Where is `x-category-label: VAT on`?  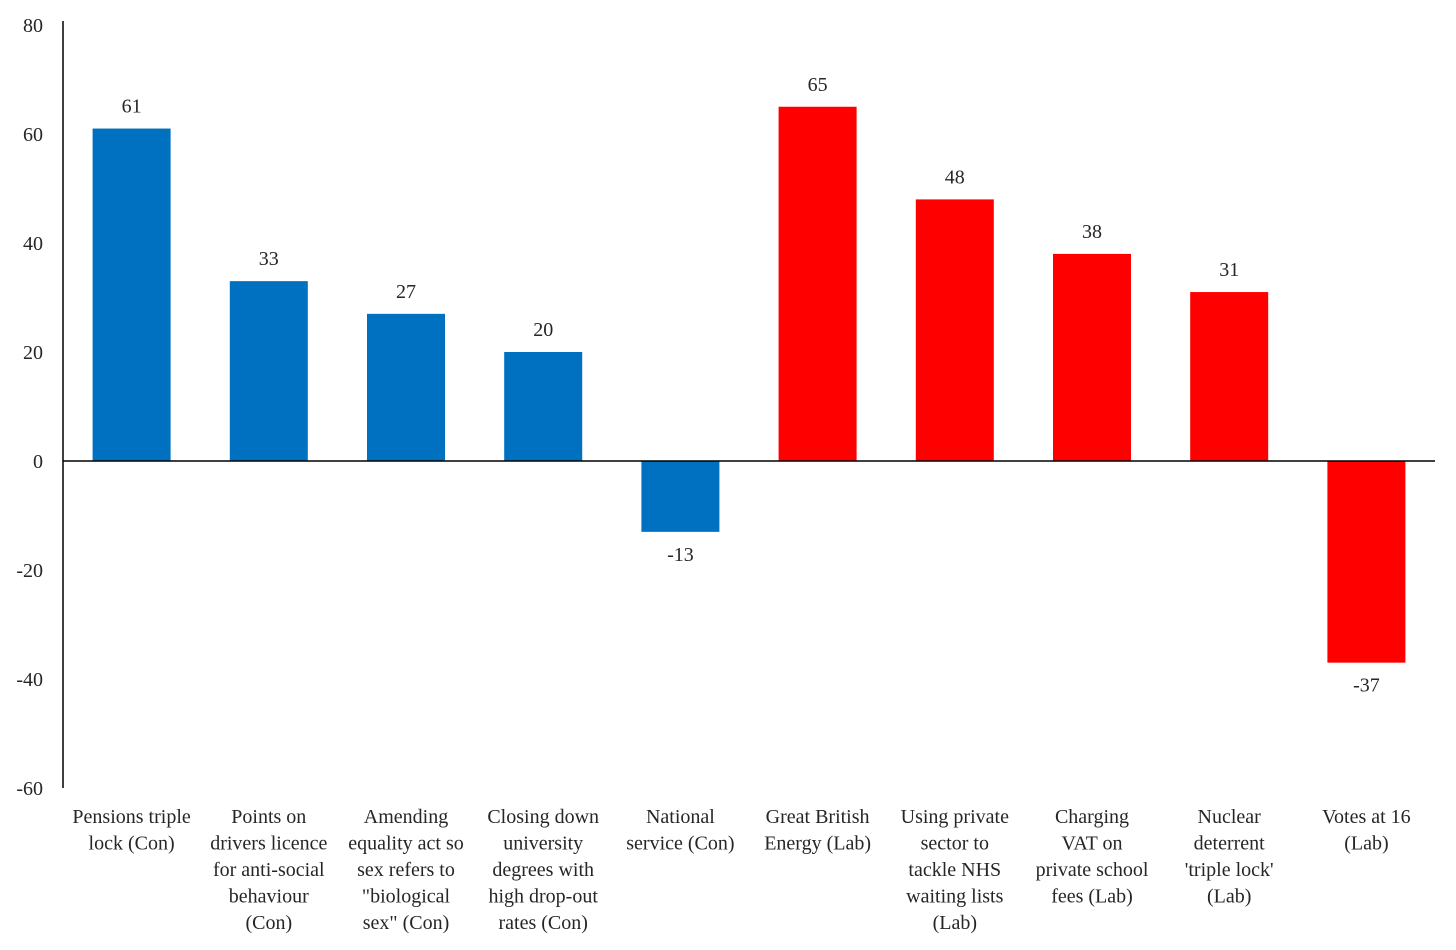 x-category-label: VAT on is located at coordinates (1092, 844).